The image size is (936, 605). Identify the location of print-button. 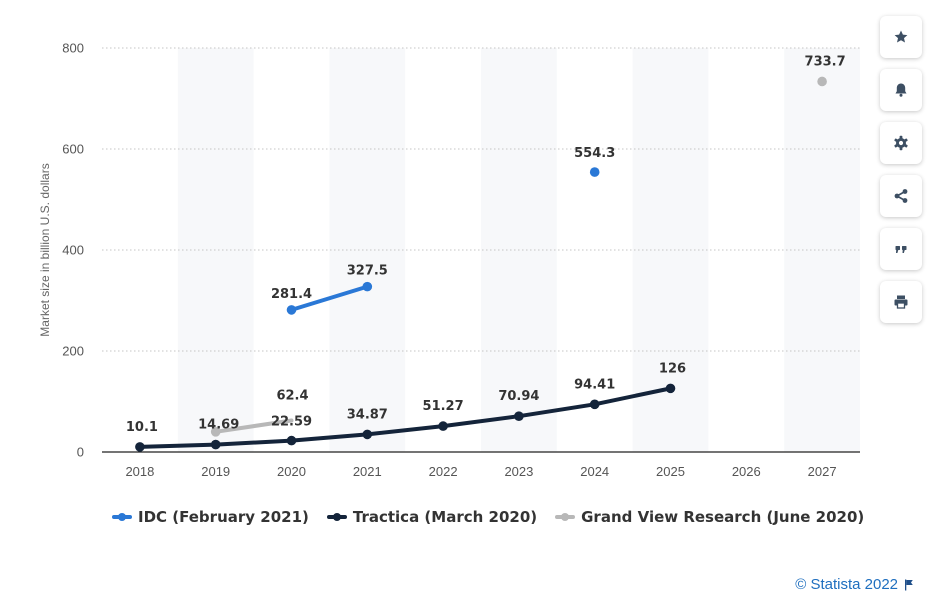
(901, 302).